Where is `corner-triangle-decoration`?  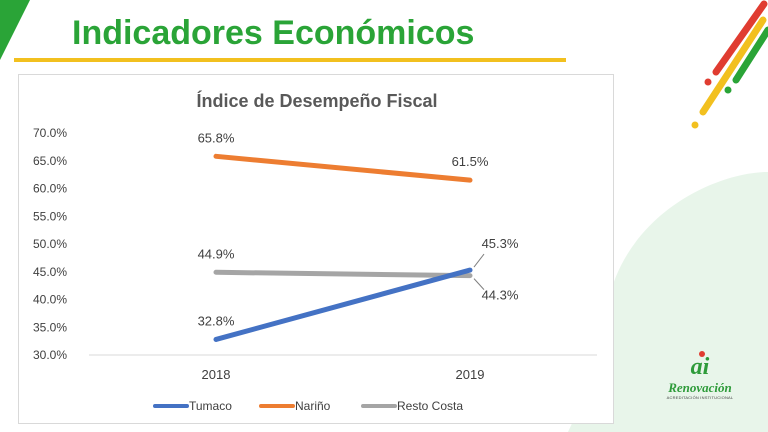
corner-triangle-decoration is located at coordinates (15, 30).